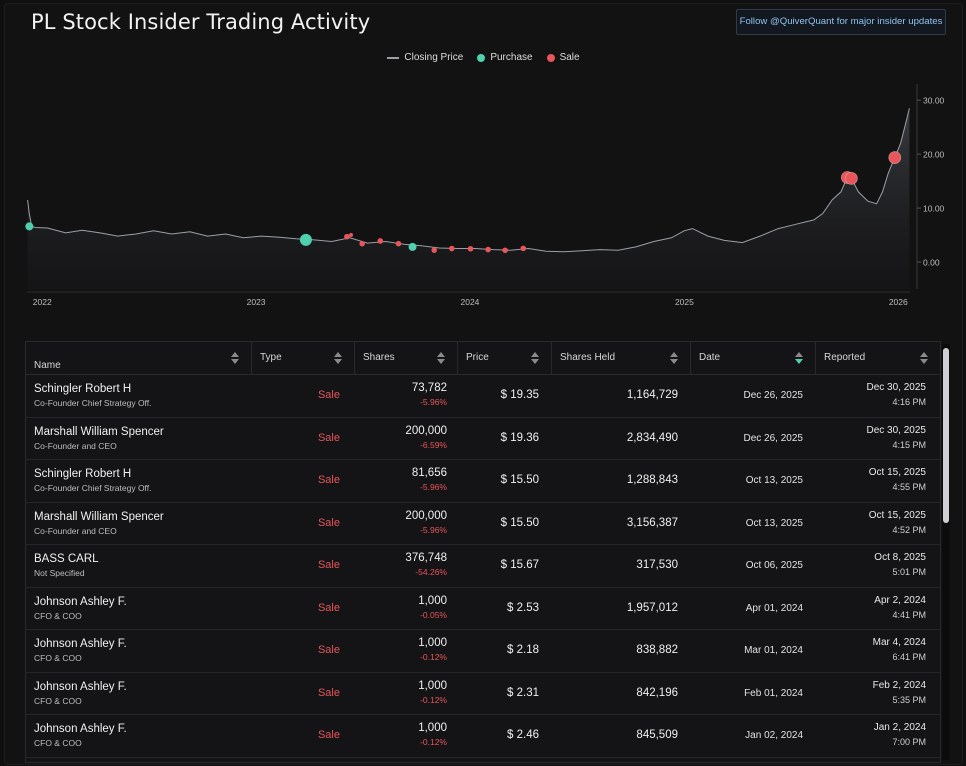 This screenshot has width=966, height=766. What do you see at coordinates (426, 558) in the screenshot?
I see `shares-traded: 376,748` at bounding box center [426, 558].